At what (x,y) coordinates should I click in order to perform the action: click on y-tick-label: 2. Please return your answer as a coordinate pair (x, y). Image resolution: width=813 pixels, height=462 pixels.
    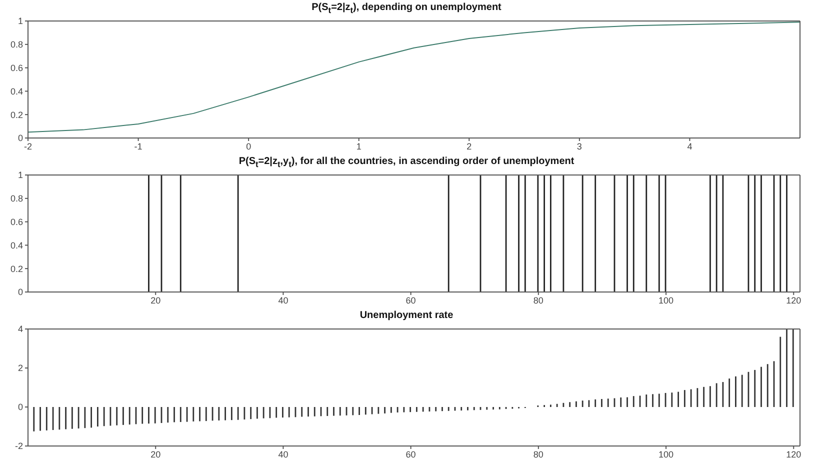
    Looking at the image, I should click on (20, 368).